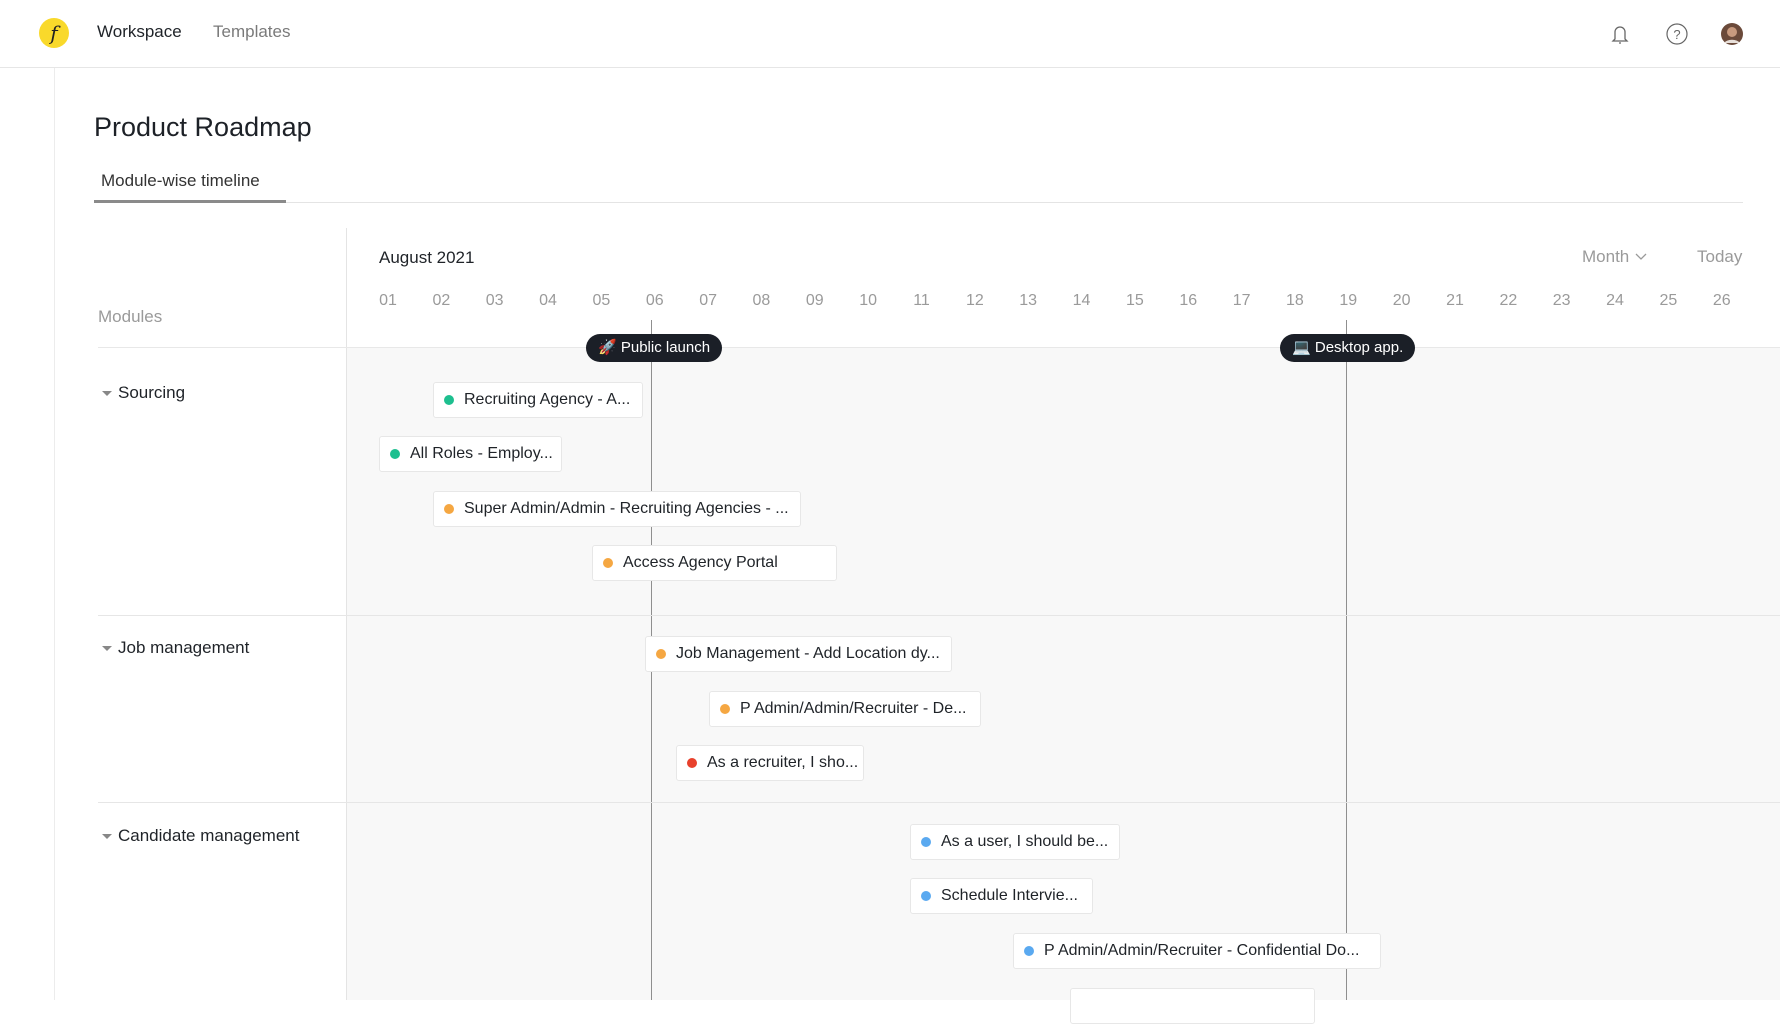 This screenshot has height=1024, width=1780. I want to click on avatar, so click(1732, 34).